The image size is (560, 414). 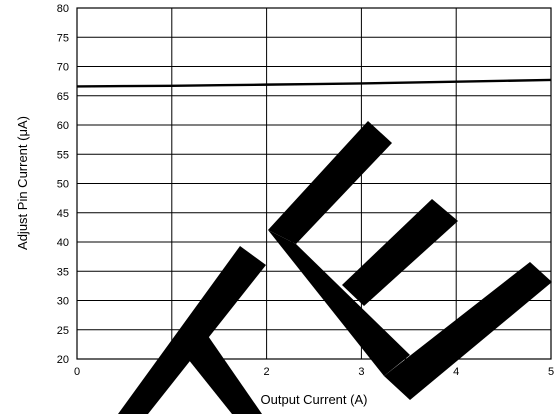 I want to click on y-tick-label: 60, so click(x=63, y=126).